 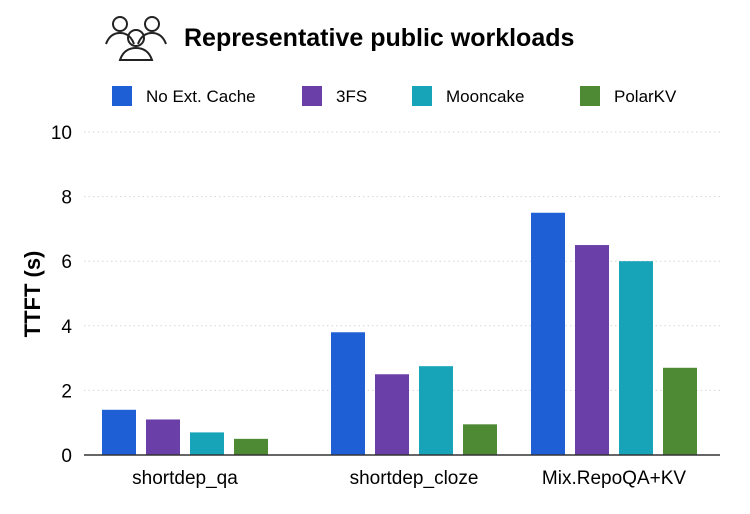 I want to click on legend: No Ext. Cache 3FS Mooncake PolarKV, so click(x=394, y=96).